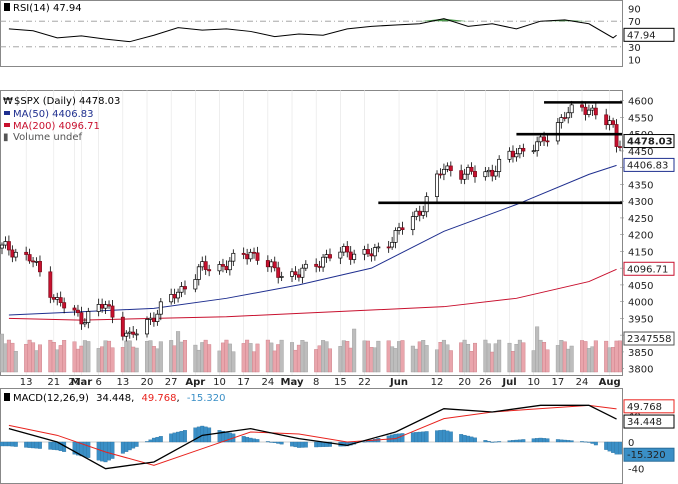 The width and height of the screenshot is (678, 484). I want to click on price-tick-label: 4300, so click(640, 202).